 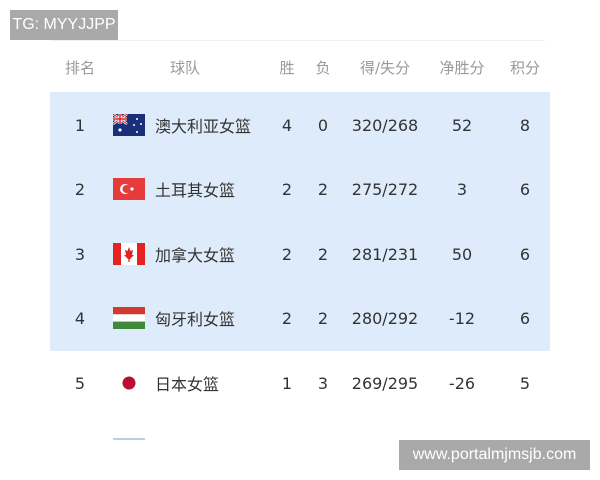 I want to click on net-points: -12, so click(x=462, y=318).